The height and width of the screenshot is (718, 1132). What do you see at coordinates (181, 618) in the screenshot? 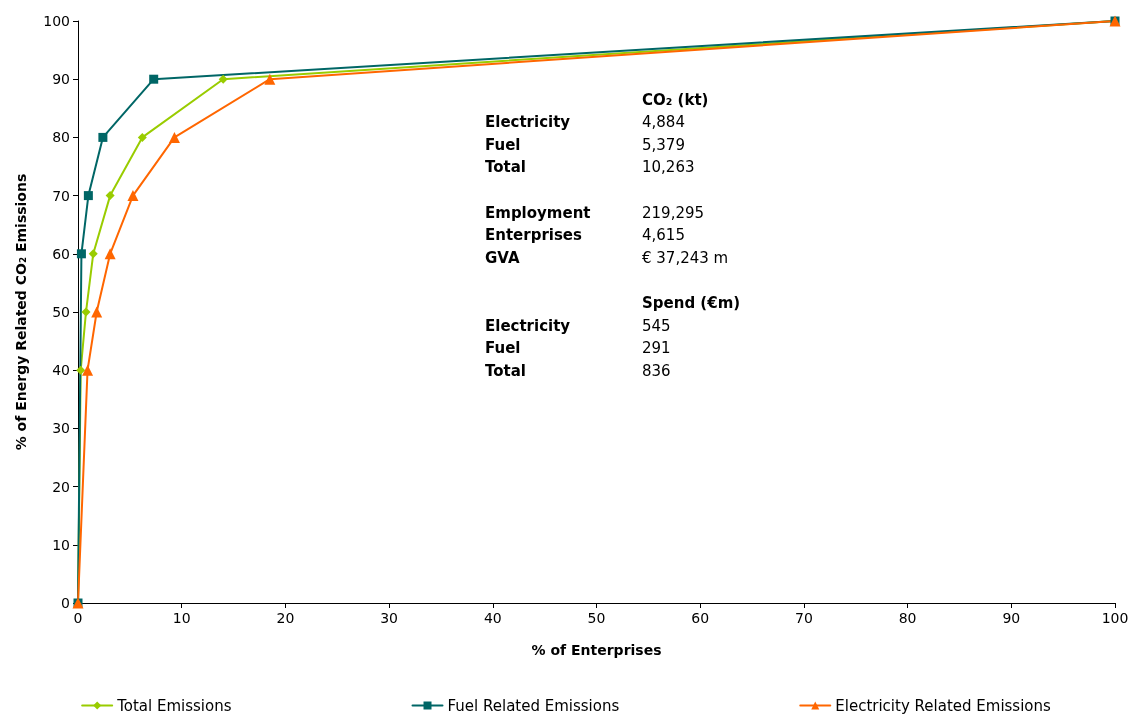
I see `x-tick-label: 10` at bounding box center [181, 618].